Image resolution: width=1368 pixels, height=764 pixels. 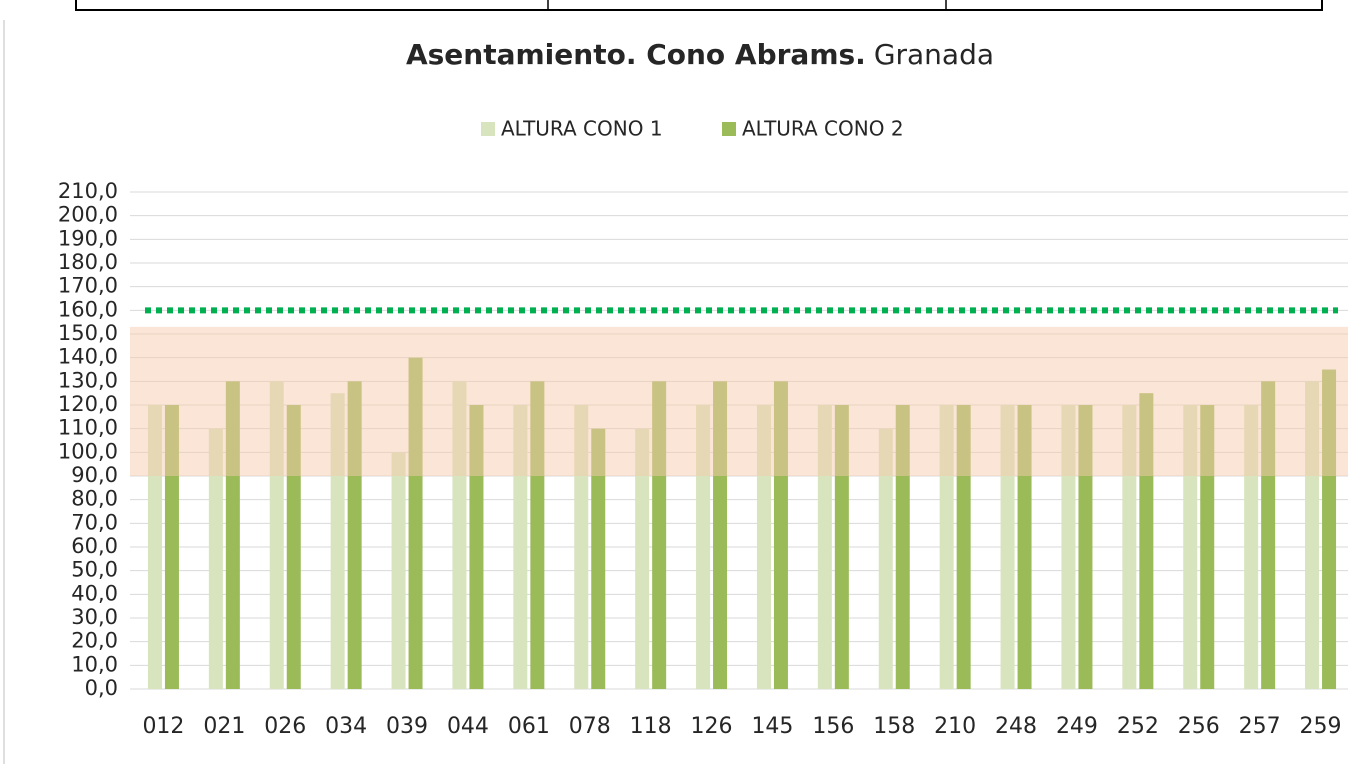 What do you see at coordinates (88, 191) in the screenshot?
I see `y-tick-label: 210,0` at bounding box center [88, 191].